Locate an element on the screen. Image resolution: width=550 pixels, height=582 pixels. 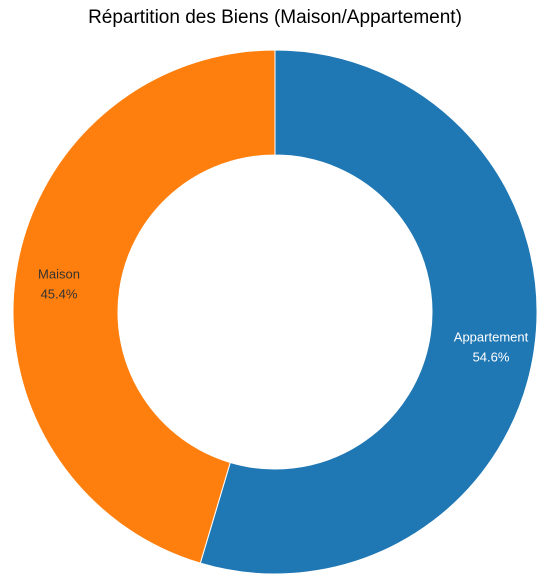
slice-percent-maison: 45.4% is located at coordinates (59, 294).